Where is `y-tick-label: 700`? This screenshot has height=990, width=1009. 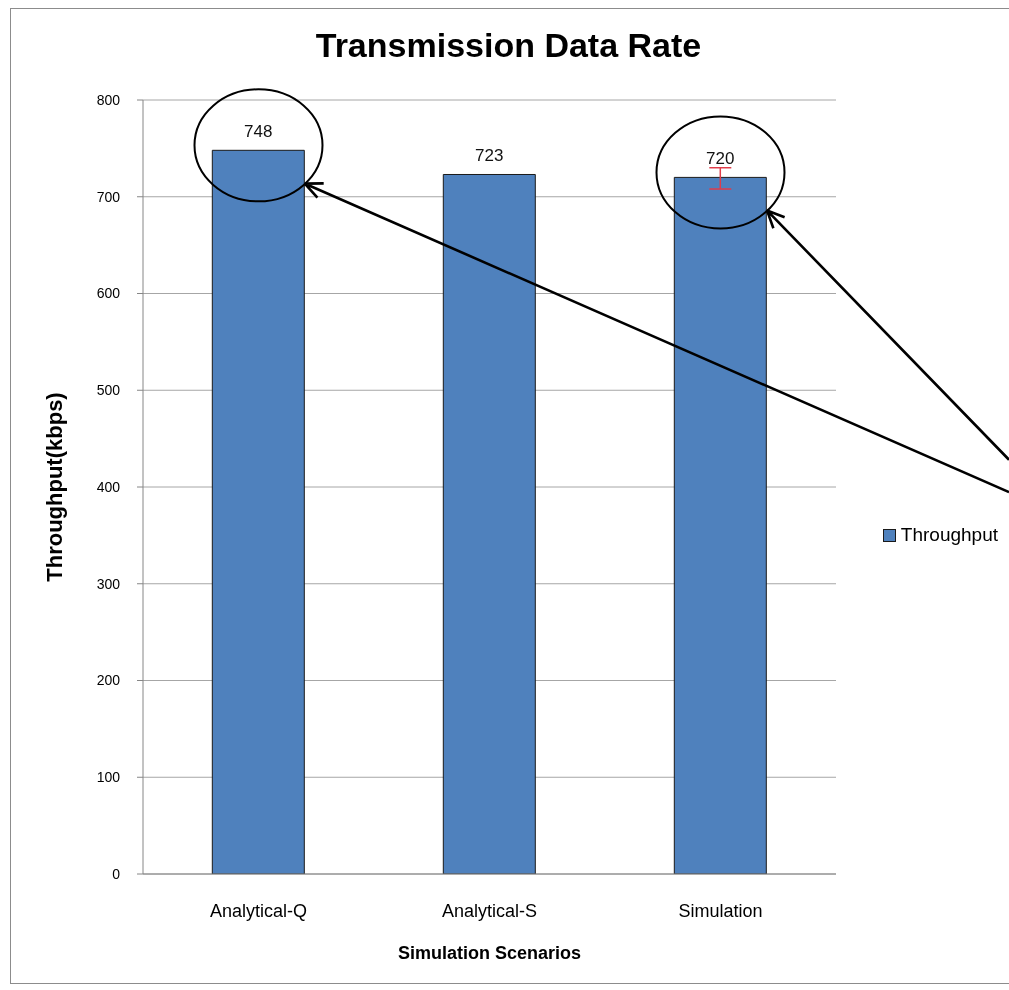
y-tick-label: 700 is located at coordinates (108, 196).